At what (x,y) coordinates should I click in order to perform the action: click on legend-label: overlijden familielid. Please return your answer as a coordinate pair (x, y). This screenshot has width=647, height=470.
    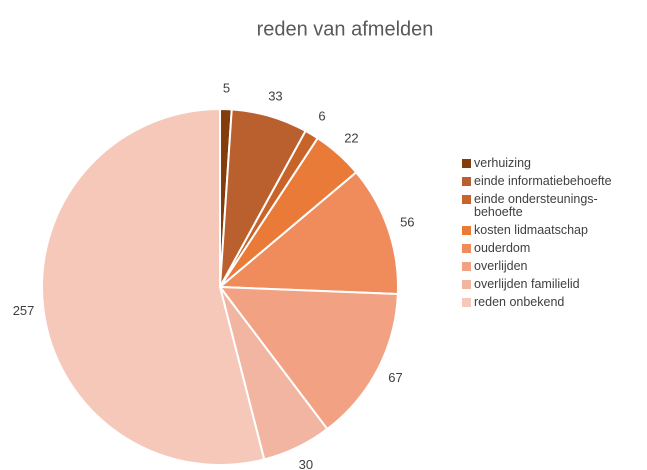
    Looking at the image, I should click on (527, 284).